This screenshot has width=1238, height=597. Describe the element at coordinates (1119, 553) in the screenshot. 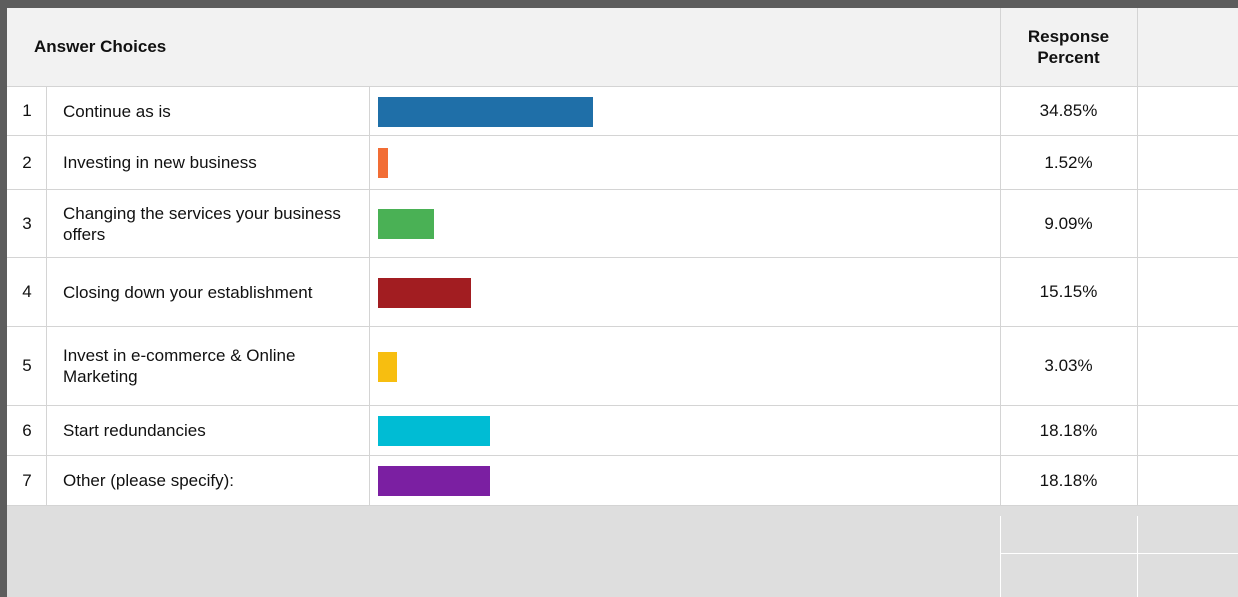

I see `footer-divider` at that location.